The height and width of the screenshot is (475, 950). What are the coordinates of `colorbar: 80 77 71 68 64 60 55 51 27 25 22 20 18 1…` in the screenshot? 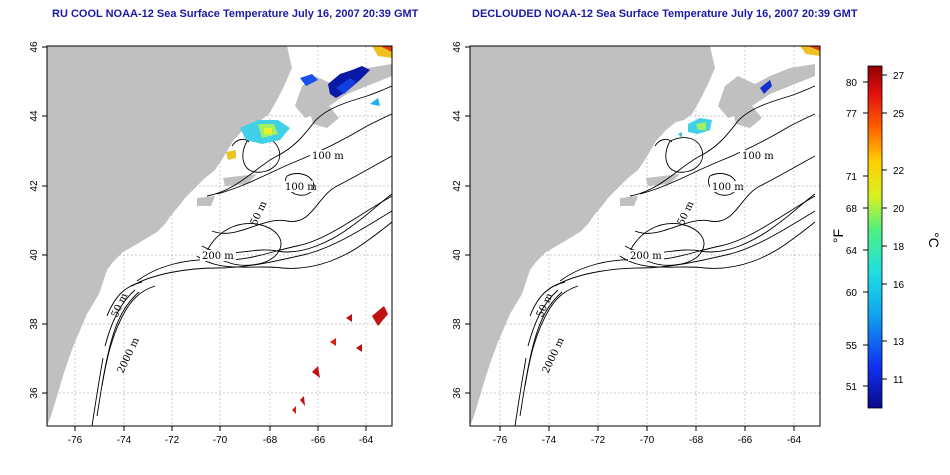 It's located at (886, 237).